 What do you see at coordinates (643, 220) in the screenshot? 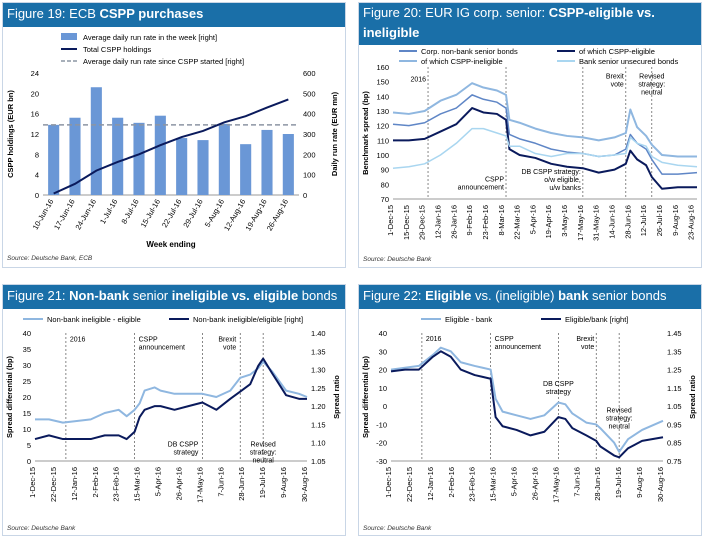
I see `x-tick-label: 12-Jul-16` at bounding box center [643, 220].